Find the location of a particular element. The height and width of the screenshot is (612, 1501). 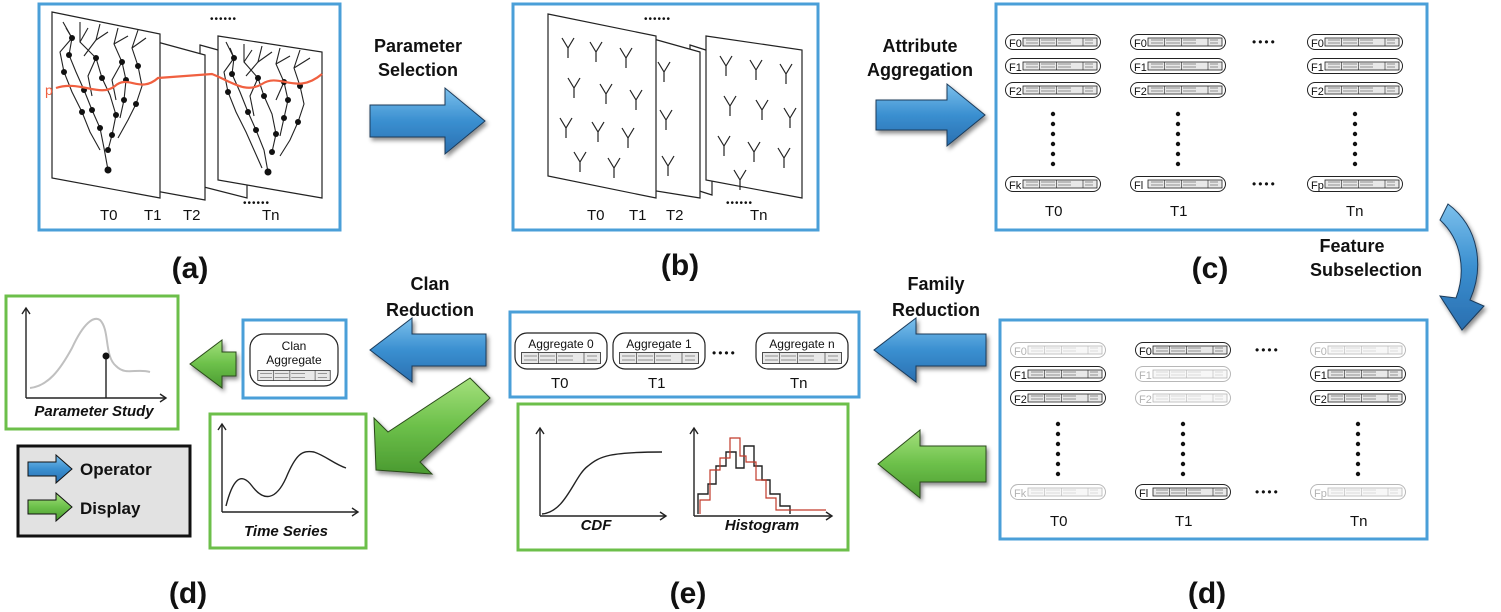

cdf-histogram-display: CDF Histogram (e) is located at coordinates (683, 506).